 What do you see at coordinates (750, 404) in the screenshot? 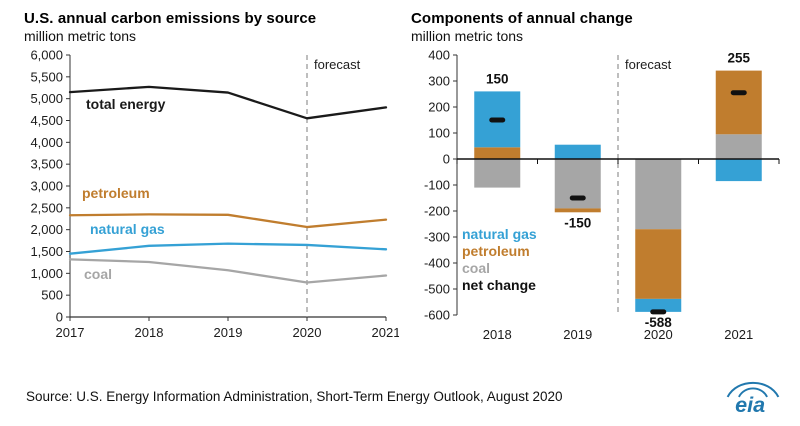
I see `eia-logo-text: eia` at bounding box center [750, 404].